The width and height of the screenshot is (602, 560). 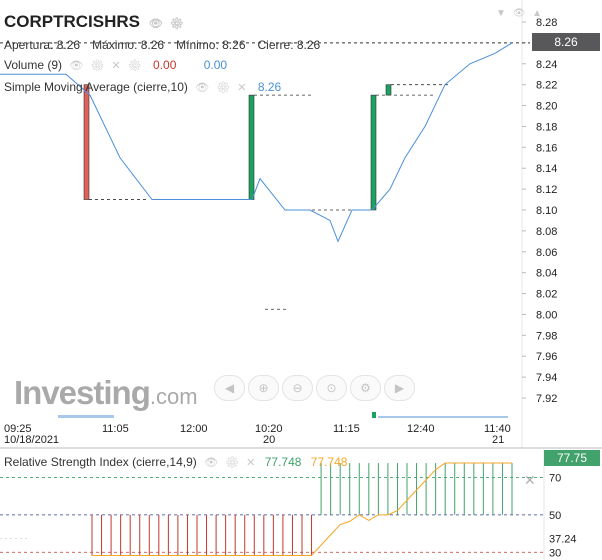 I want to click on y-tick-label: 7.98, so click(x=546, y=336).